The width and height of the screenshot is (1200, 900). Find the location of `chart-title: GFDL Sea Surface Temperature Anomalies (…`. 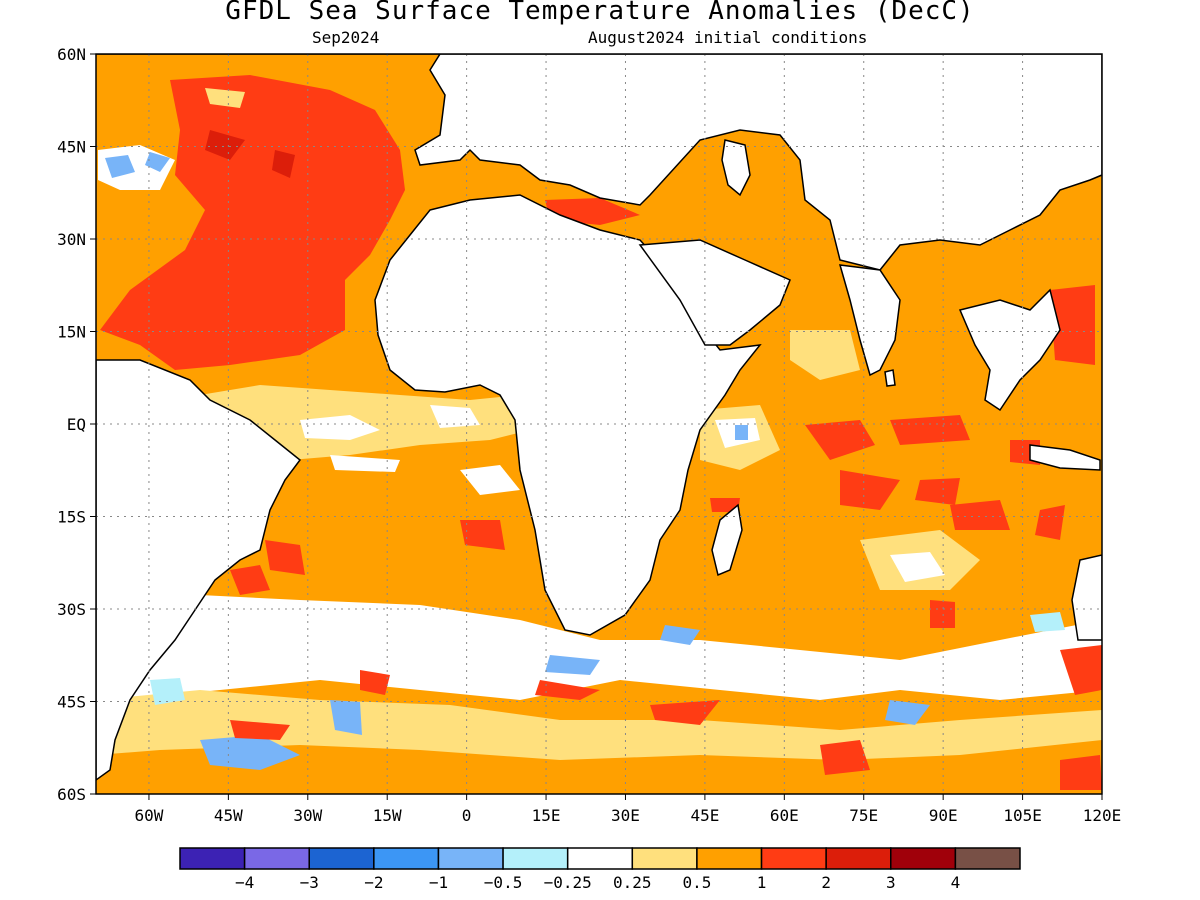

chart-title: GFDL Sea Surface Temperature Anomalies (… is located at coordinates (600, 13).